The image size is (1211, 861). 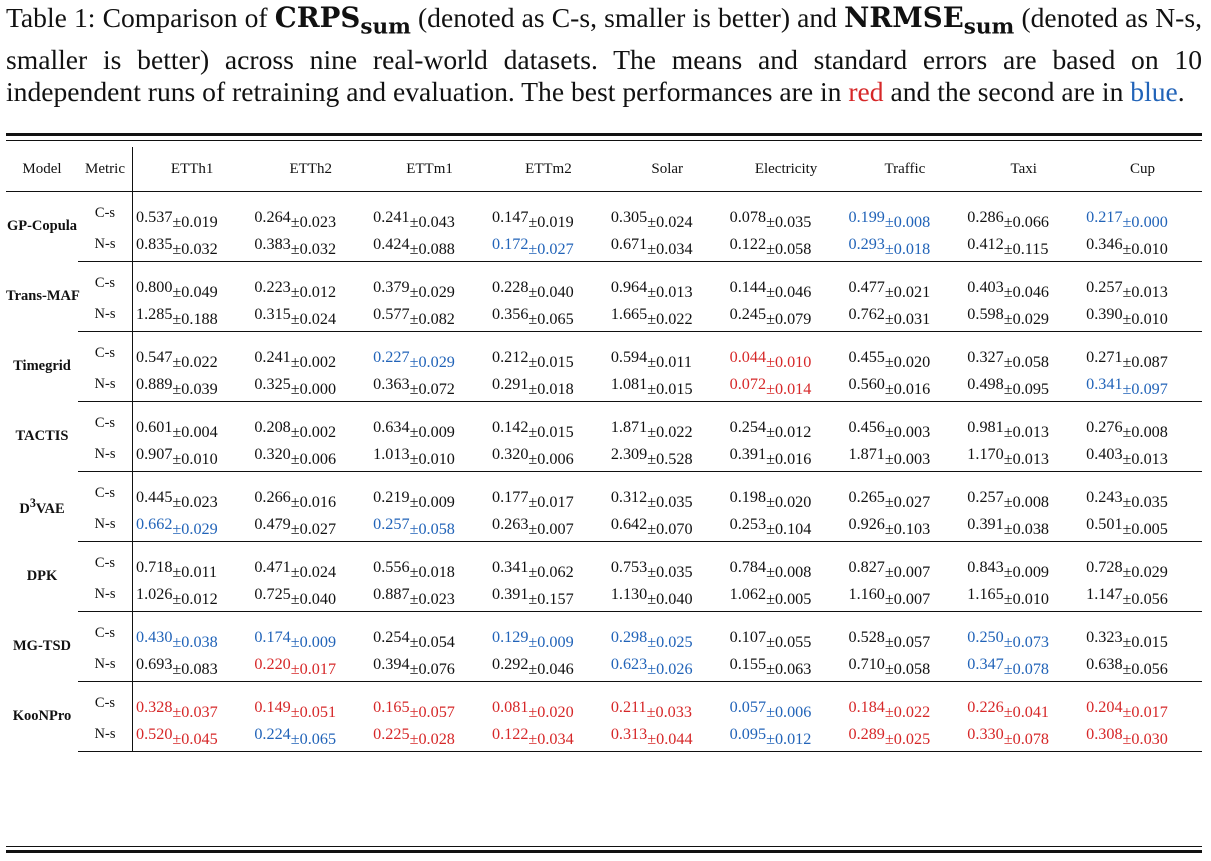 What do you see at coordinates (195, 292) in the screenshot?
I see `cell-stderr: ±0.049` at bounding box center [195, 292].